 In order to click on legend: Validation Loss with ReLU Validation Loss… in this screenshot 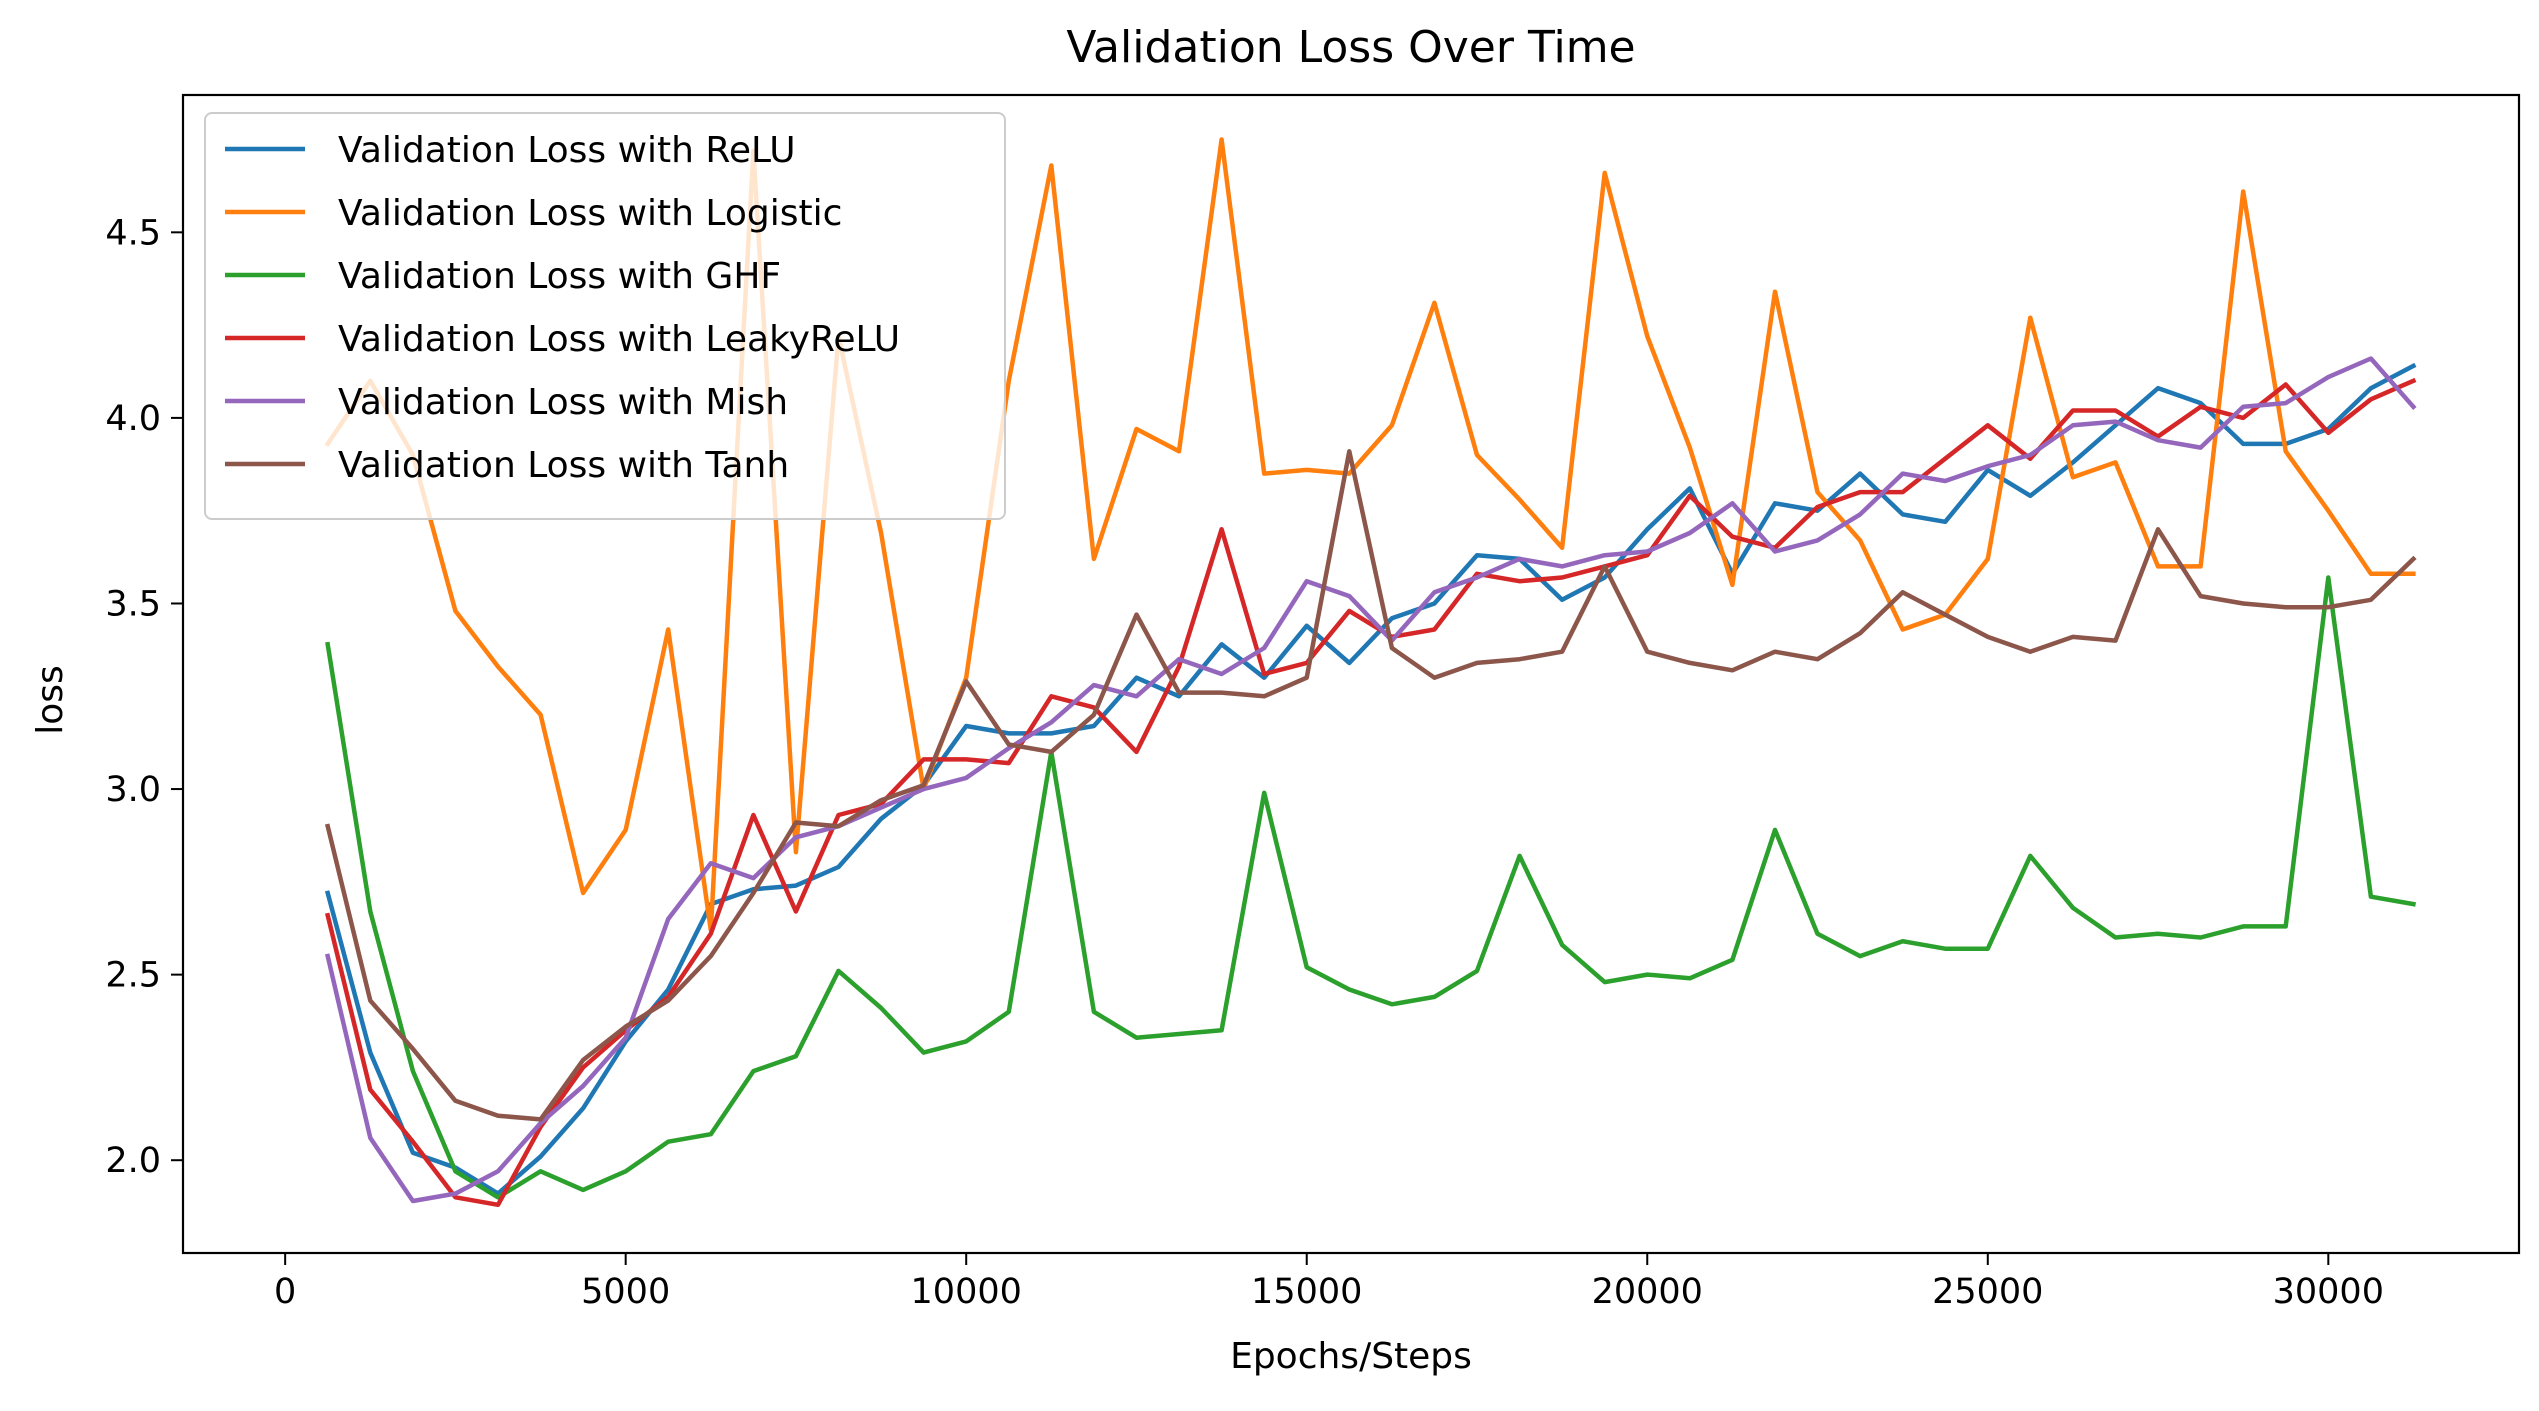, I will do `click(605, 316)`.